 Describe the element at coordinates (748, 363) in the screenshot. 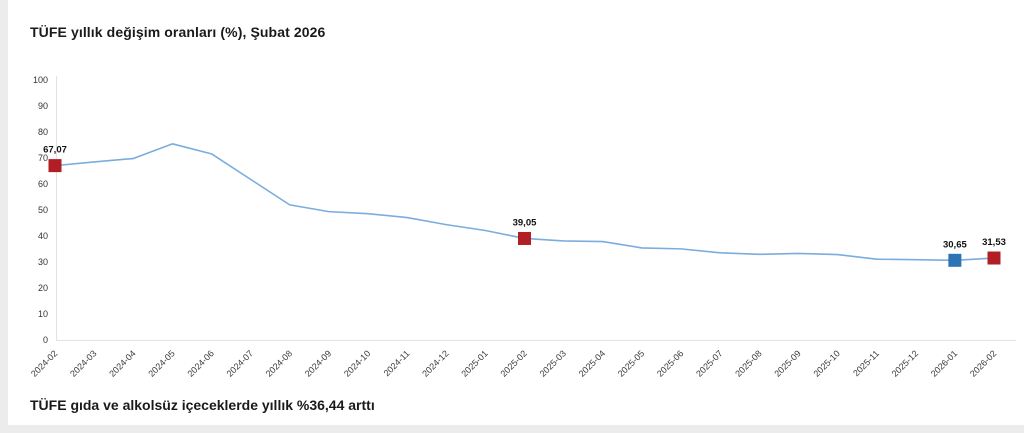

I see `x-axis-tick-label: 2025-08` at that location.